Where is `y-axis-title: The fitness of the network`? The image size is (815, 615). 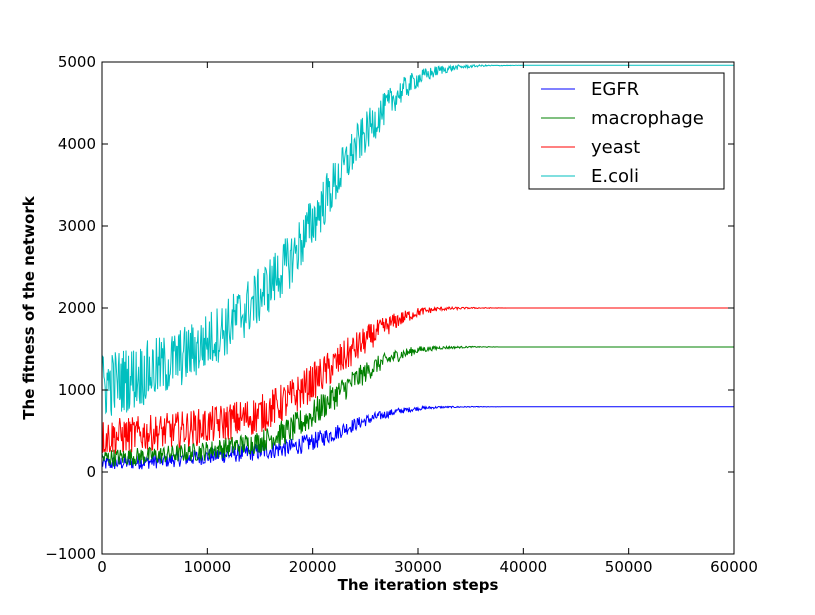
y-axis-title: The fitness of the network is located at coordinates (29, 307).